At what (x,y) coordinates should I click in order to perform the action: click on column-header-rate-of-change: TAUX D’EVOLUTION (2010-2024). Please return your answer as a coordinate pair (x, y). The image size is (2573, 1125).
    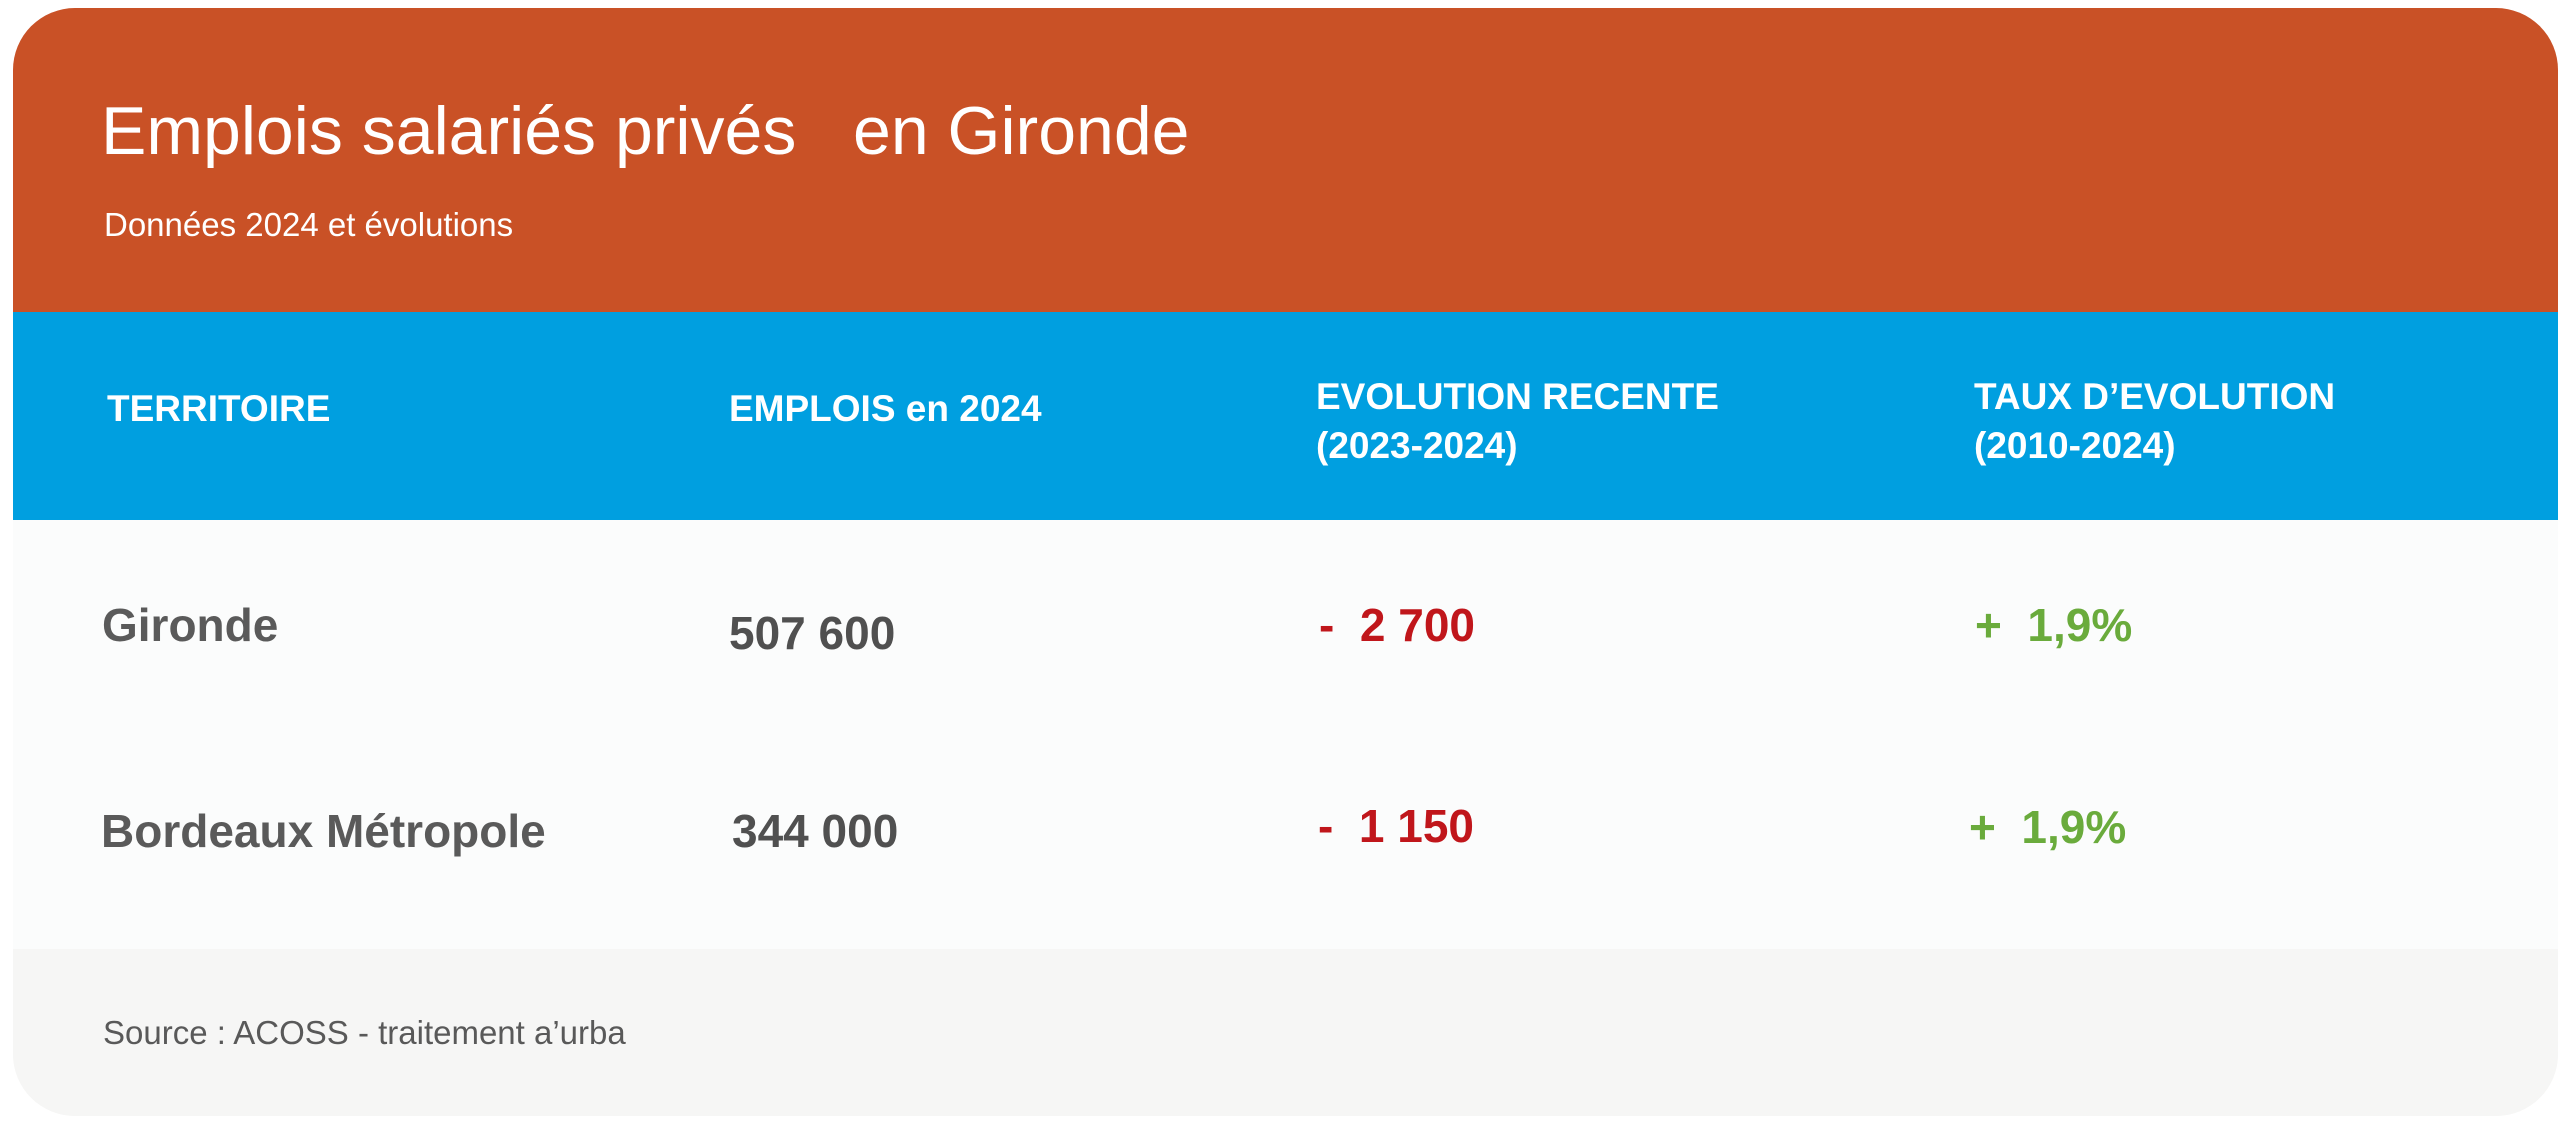
    Looking at the image, I should click on (2155, 421).